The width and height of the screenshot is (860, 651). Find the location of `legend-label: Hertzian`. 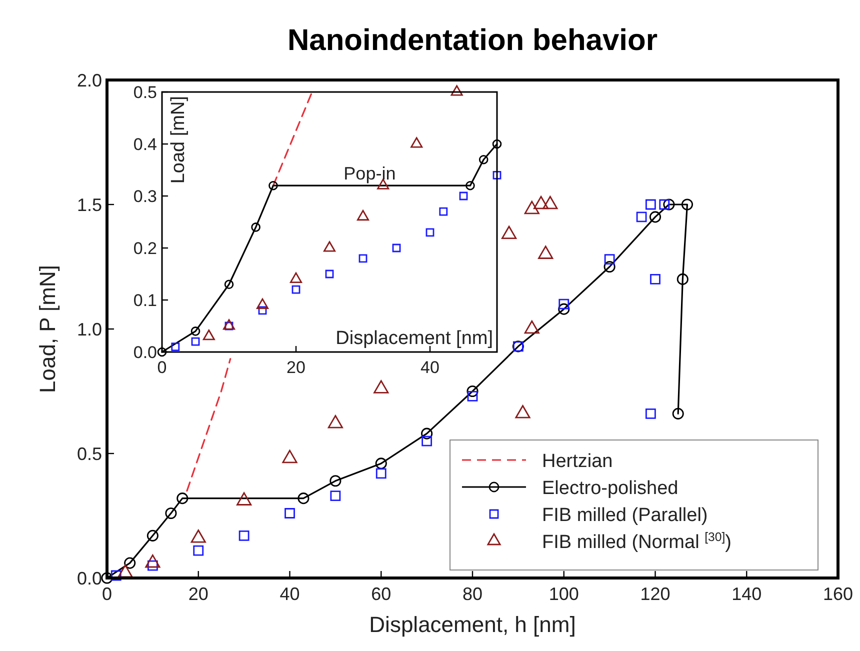

legend-label: Hertzian is located at coordinates (577, 461).